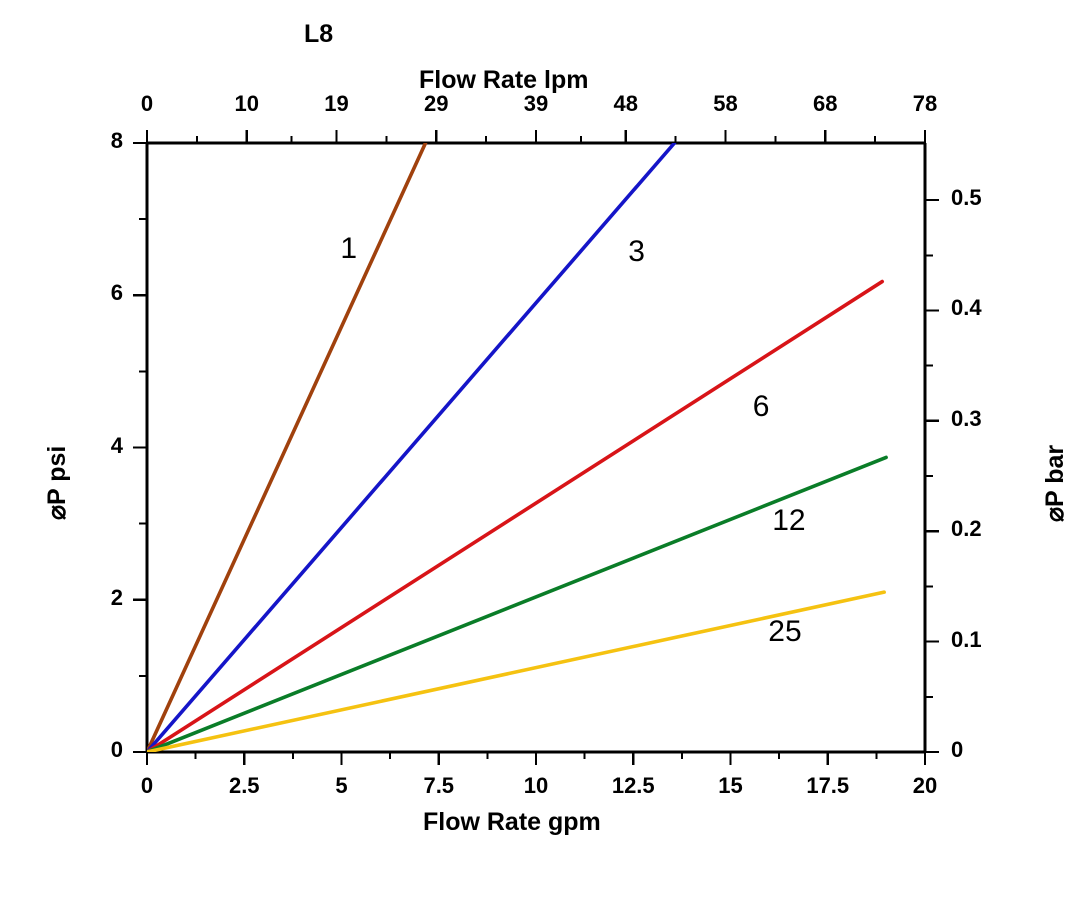 The image size is (1086, 908). What do you see at coordinates (349, 249) in the screenshot?
I see `curve-label-1: 1` at bounding box center [349, 249].